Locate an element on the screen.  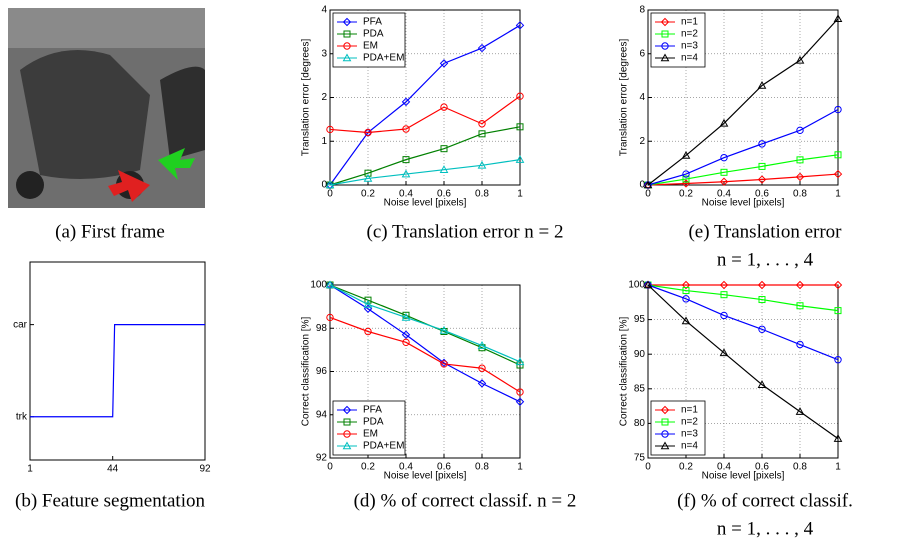
caption: (a) First frame is located at coordinates (110, 231).